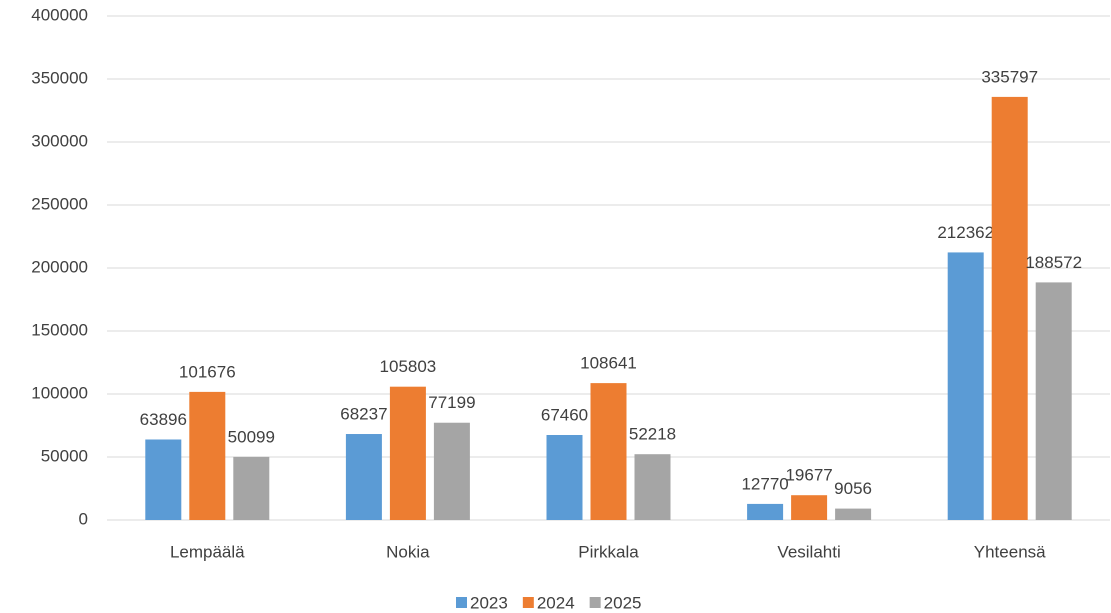 The height and width of the screenshot is (613, 1111). I want to click on y-tick-label: 350000, so click(59, 77).